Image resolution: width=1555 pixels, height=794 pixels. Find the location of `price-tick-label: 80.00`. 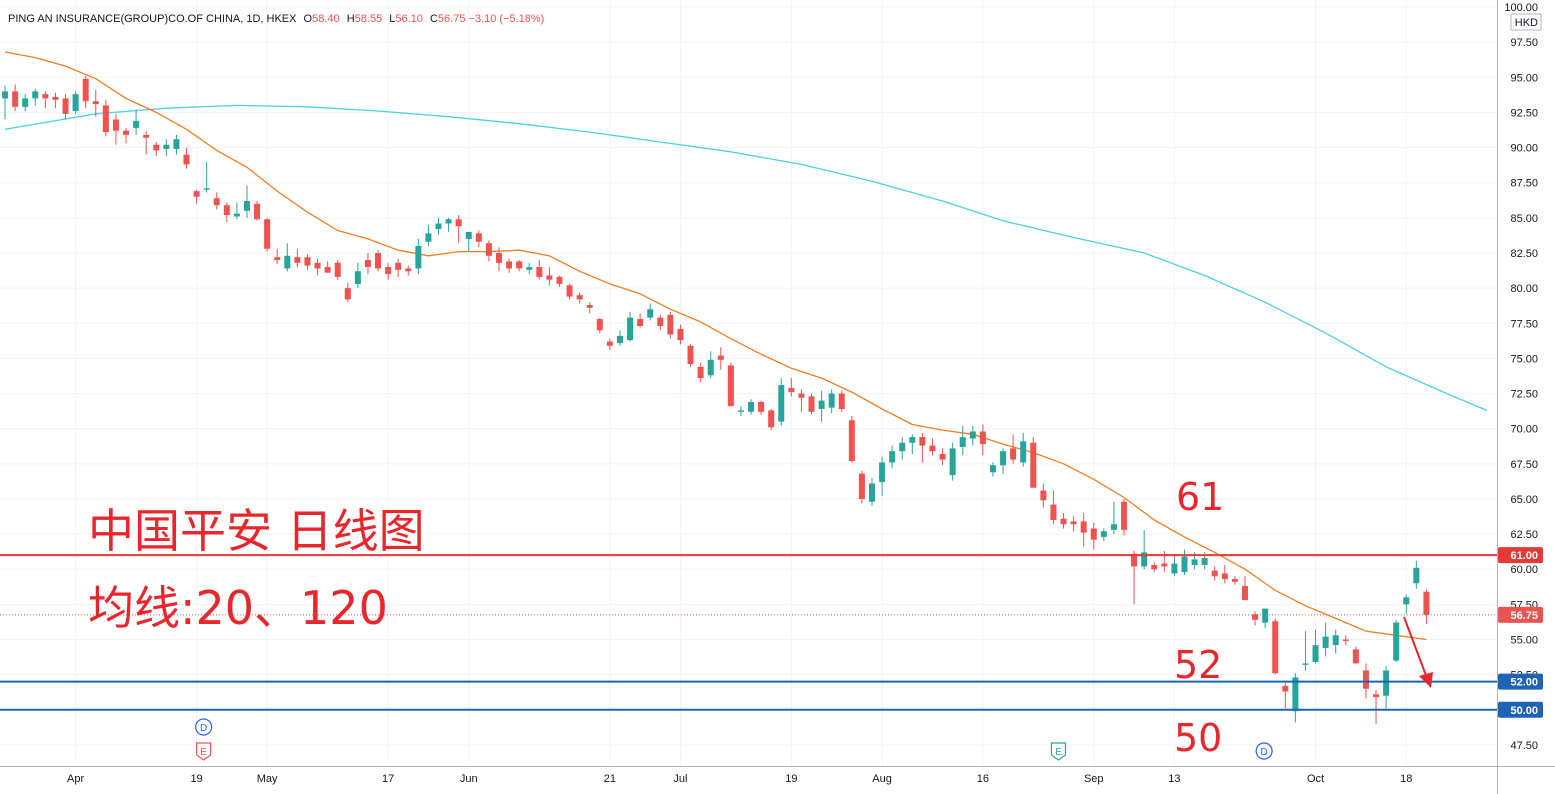

price-tick-label: 80.00 is located at coordinates (1524, 289).